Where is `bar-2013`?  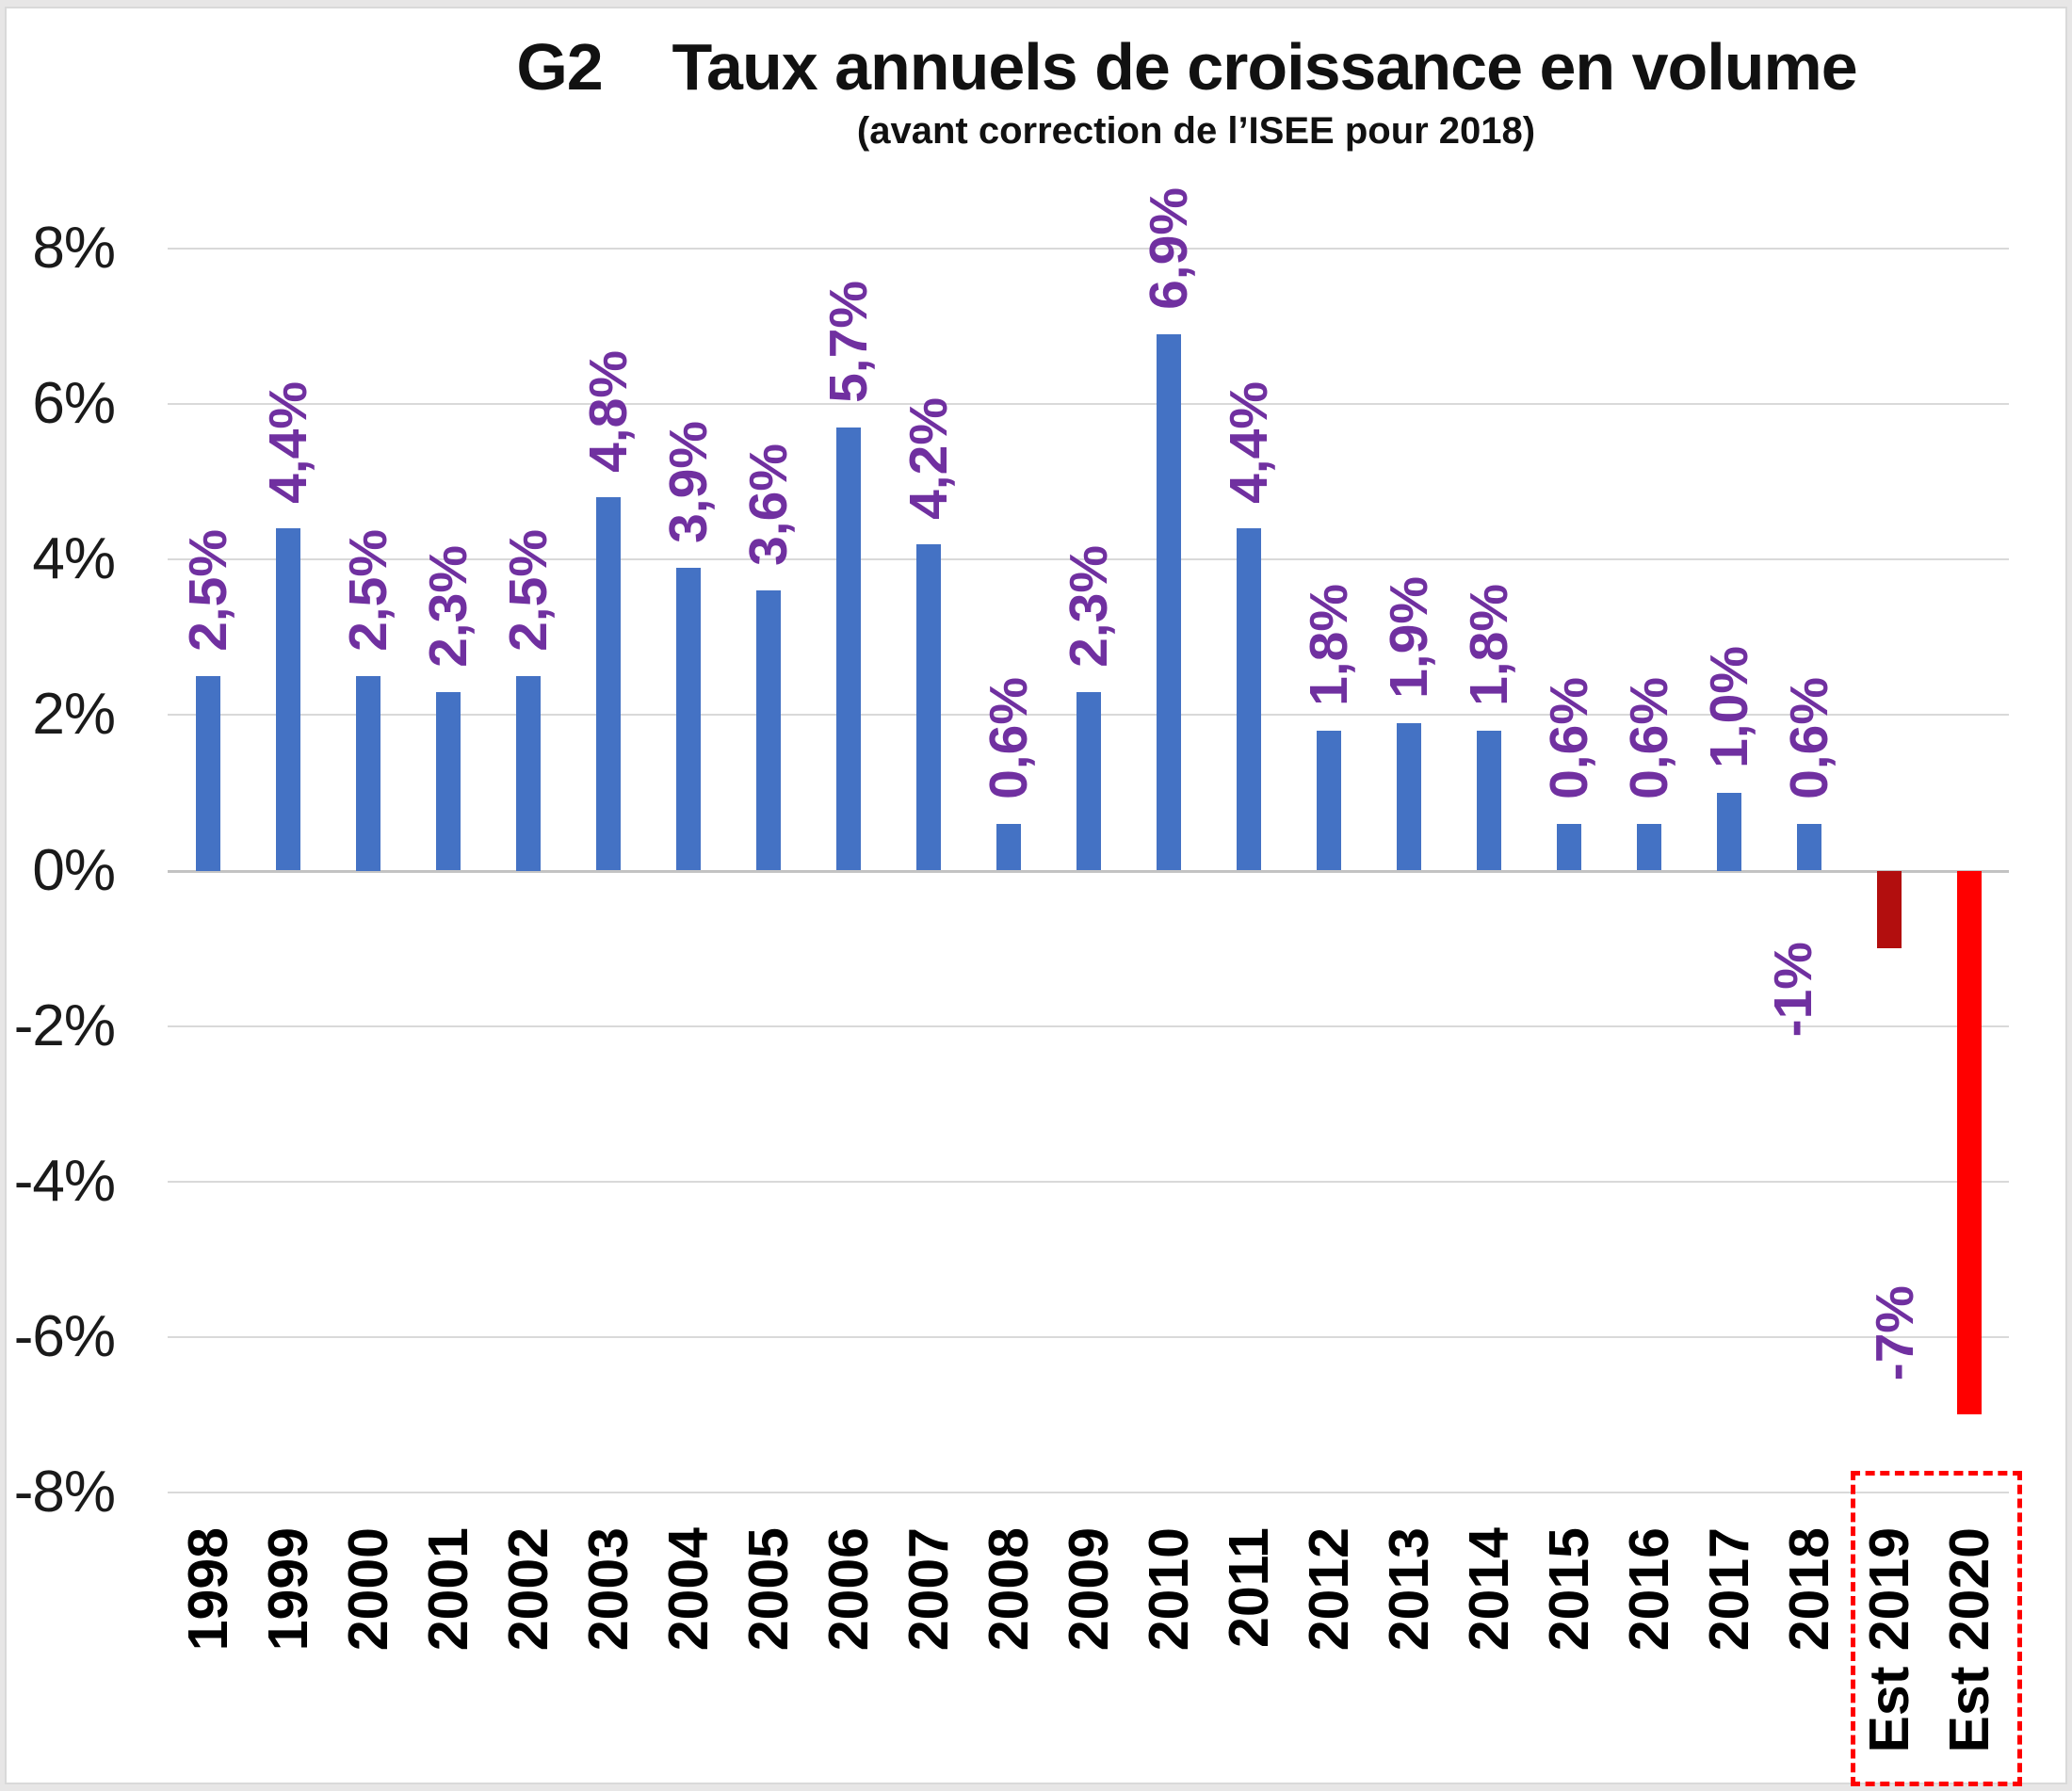
bar-2013 is located at coordinates (1409, 797).